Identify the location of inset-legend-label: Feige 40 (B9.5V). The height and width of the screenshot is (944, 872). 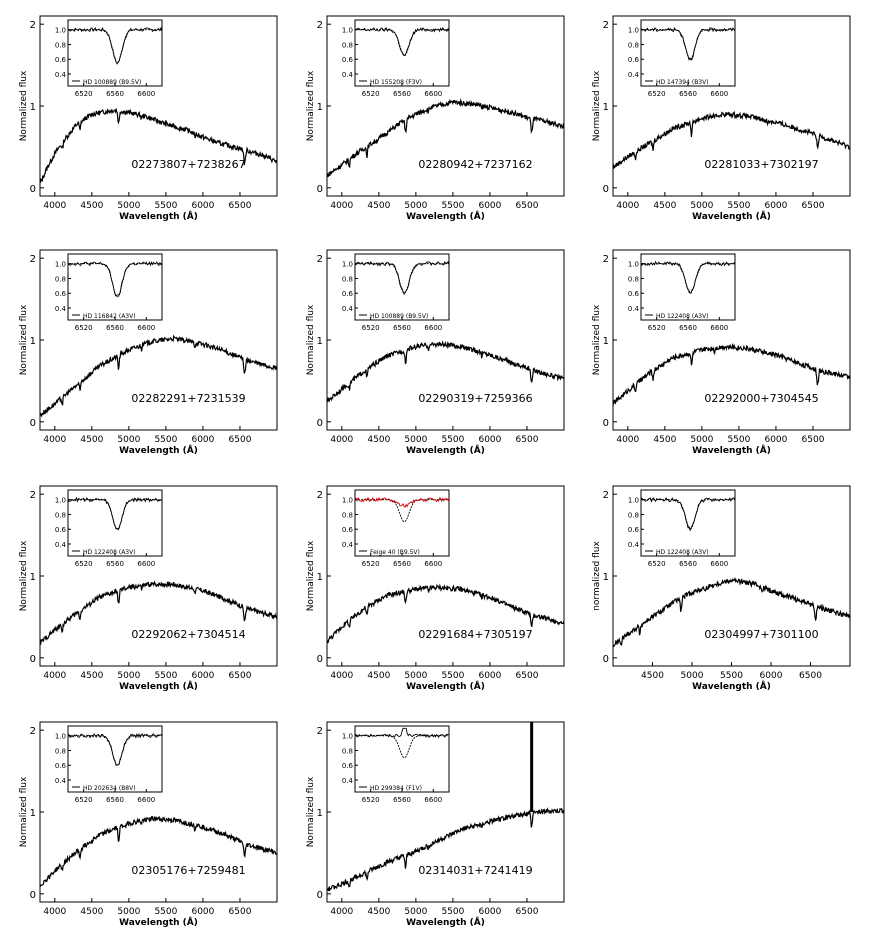
(395, 552).